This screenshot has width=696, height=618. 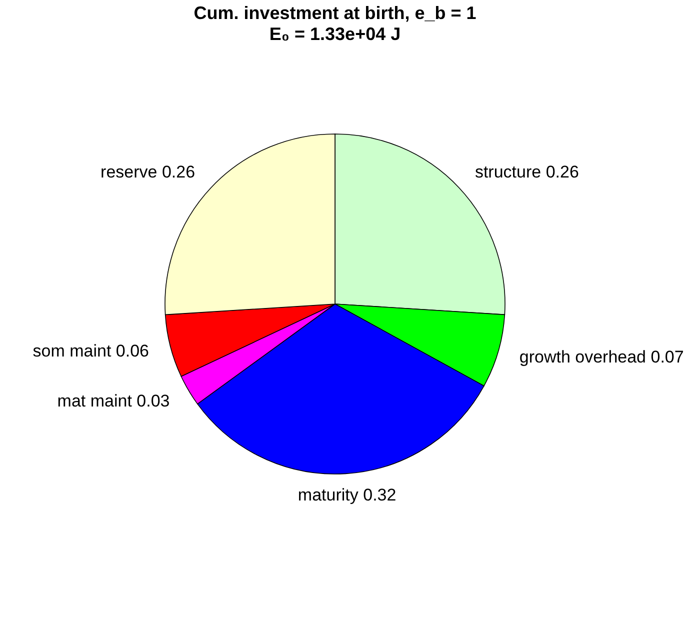 I want to click on slice-label: structure 0.26, so click(x=526, y=172).